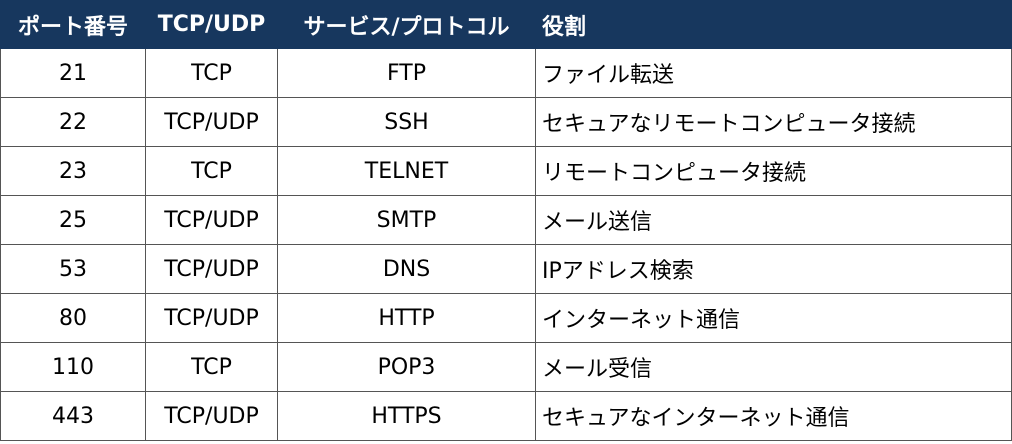 The height and width of the screenshot is (444, 1012). I want to click on table-cell: ファイル転送, so click(773, 73).